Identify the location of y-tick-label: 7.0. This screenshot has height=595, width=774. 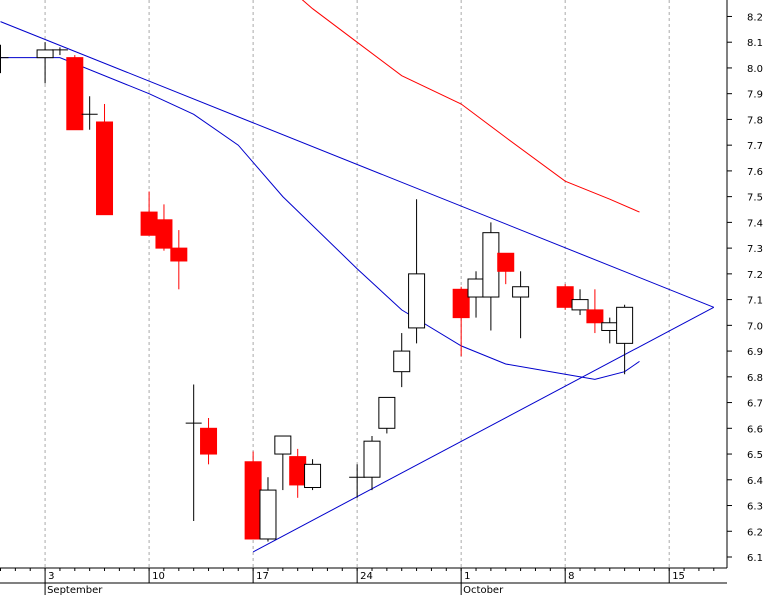
(755, 326).